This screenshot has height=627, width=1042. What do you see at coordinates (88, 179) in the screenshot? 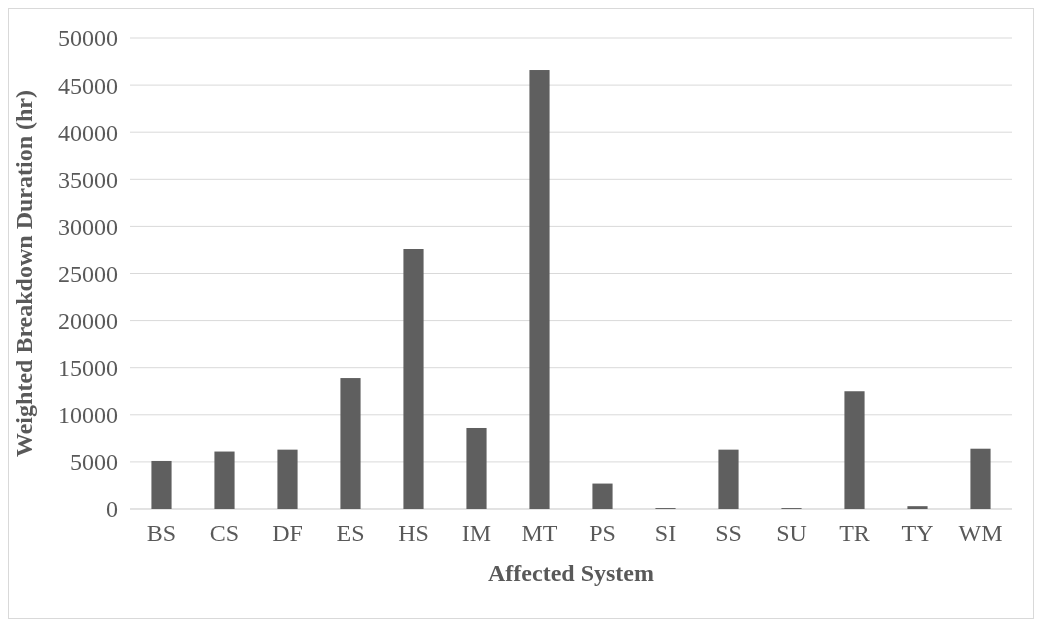
I see `y-tick-label: 35000` at bounding box center [88, 179].